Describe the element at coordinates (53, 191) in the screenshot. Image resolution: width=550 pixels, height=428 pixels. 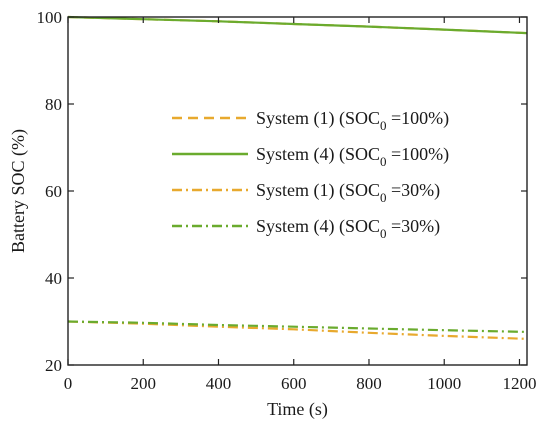
I see `y-tick-label: 60` at that location.